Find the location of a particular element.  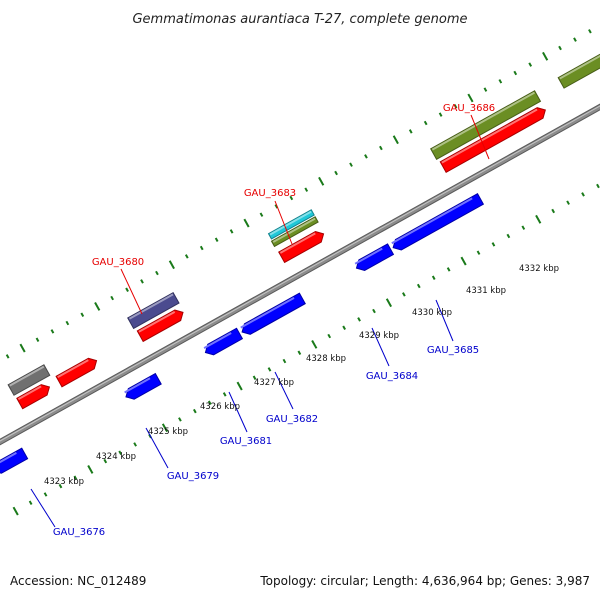

accession-text: Accession: NC_012489 is located at coordinates (78, 581).